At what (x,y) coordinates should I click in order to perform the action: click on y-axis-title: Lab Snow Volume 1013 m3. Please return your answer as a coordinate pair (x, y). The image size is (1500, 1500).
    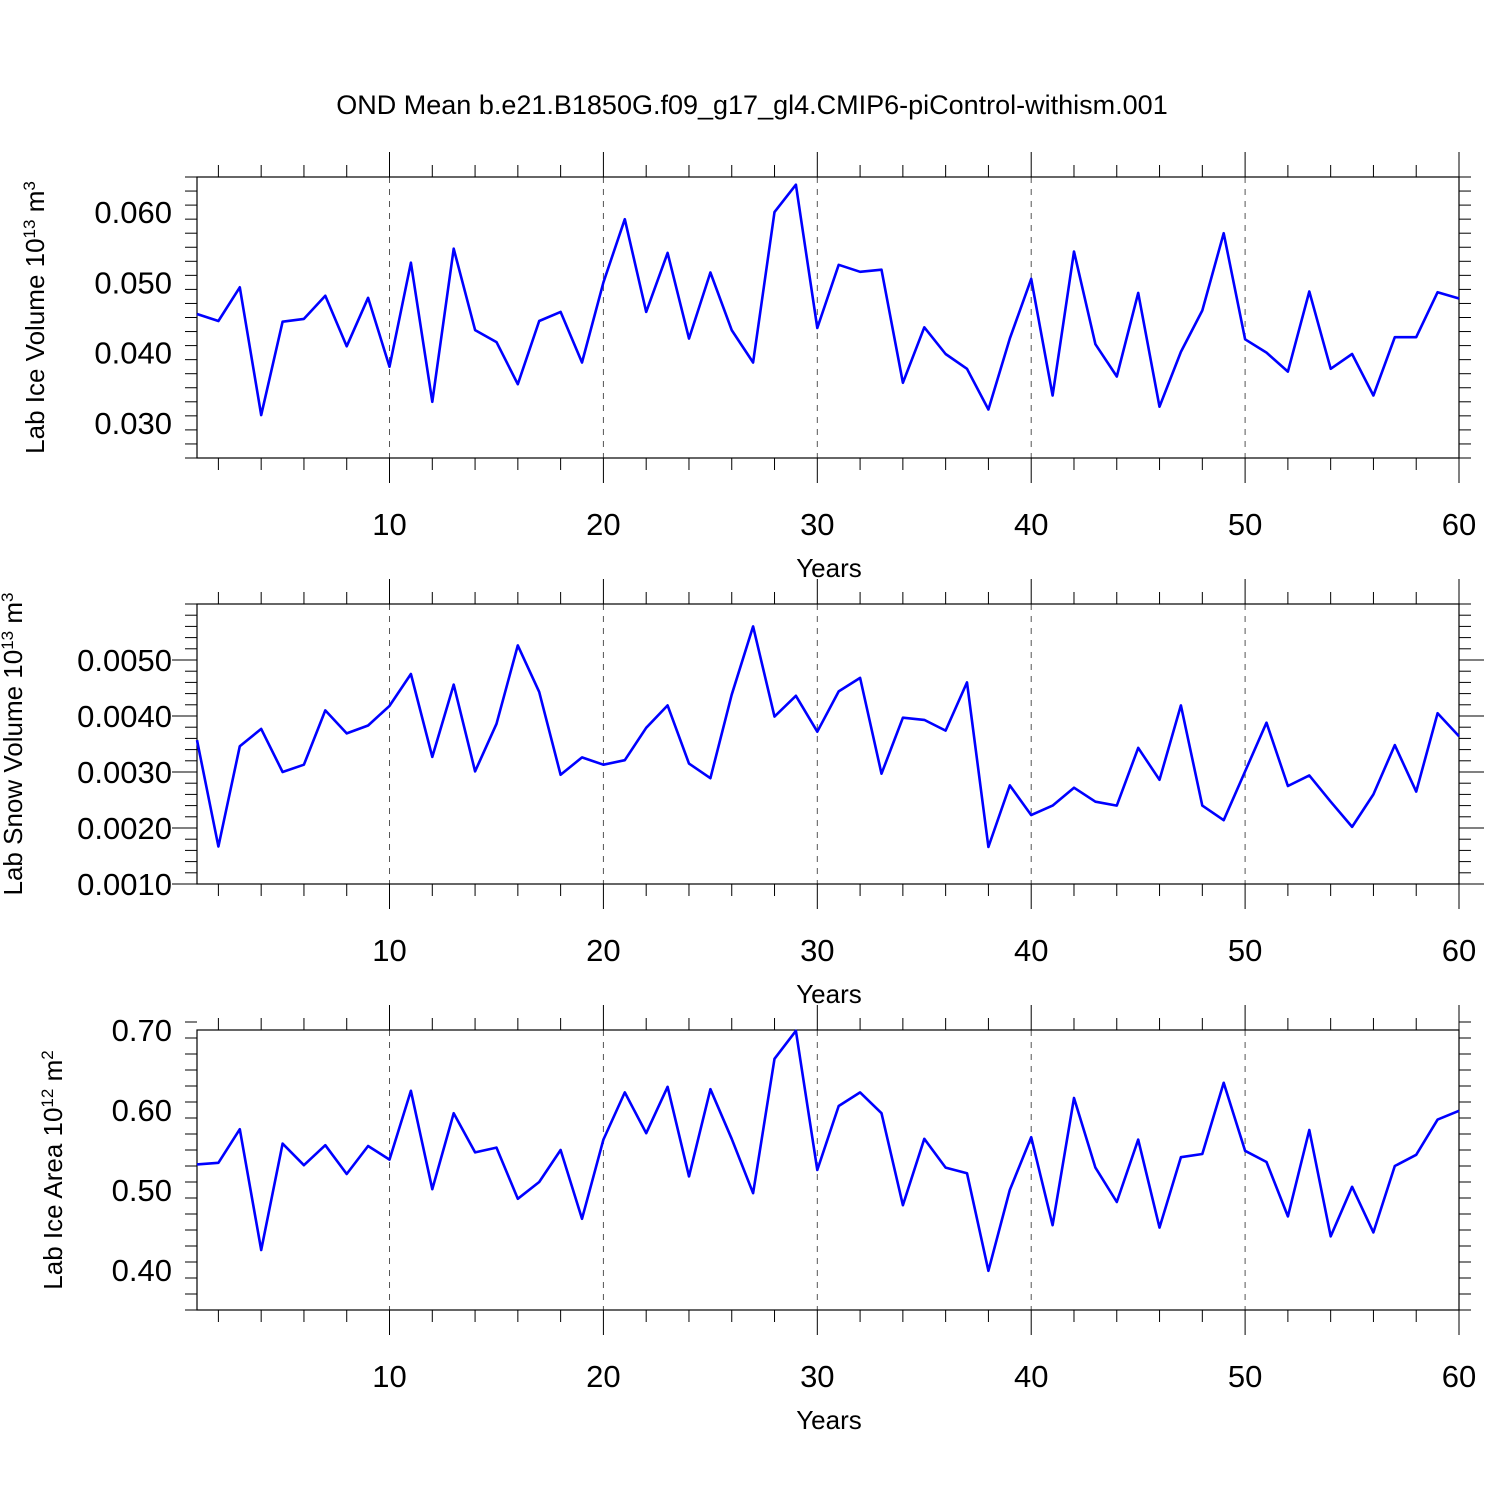
    Looking at the image, I should click on (14, 743).